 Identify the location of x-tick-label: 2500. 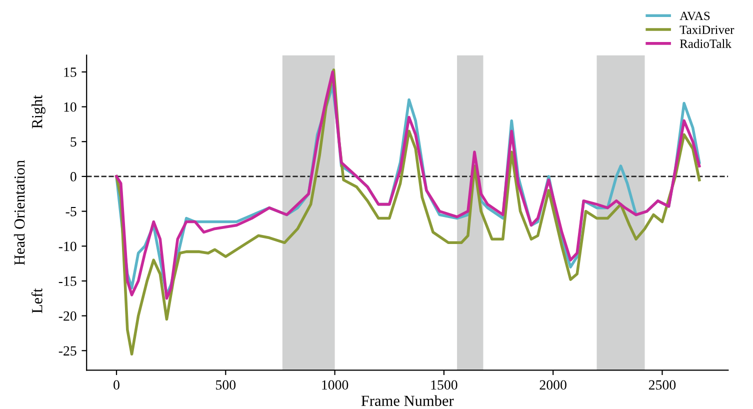
(662, 385).